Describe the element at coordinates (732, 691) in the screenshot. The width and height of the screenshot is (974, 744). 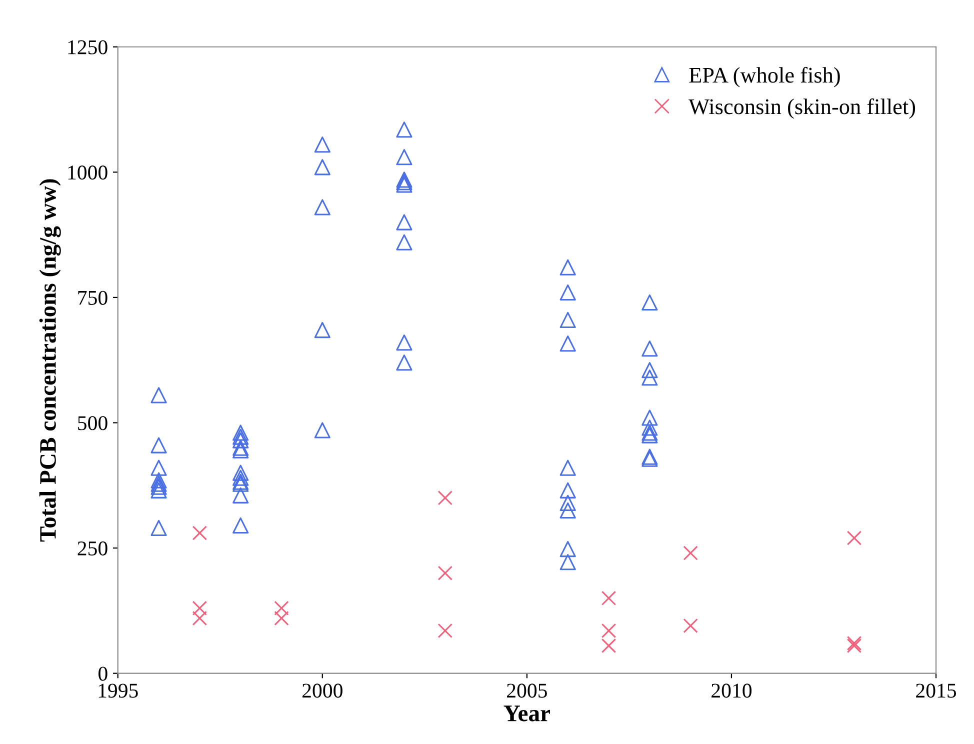
I see `x-tick-label: 2010` at that location.